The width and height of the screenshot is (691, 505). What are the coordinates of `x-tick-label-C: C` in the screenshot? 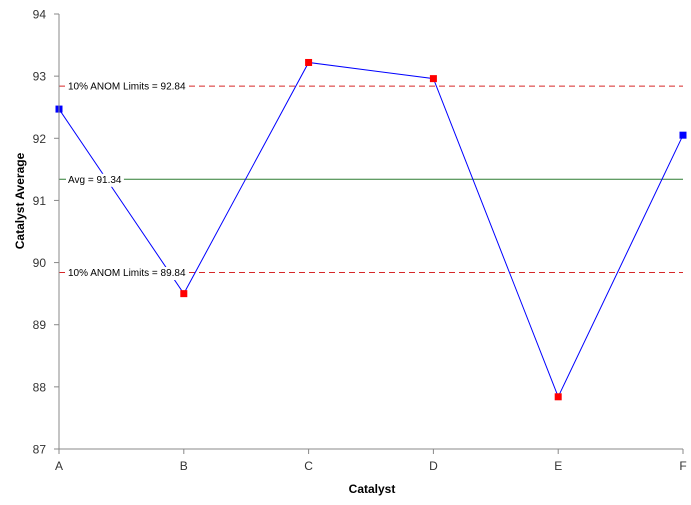 It's located at (308, 466).